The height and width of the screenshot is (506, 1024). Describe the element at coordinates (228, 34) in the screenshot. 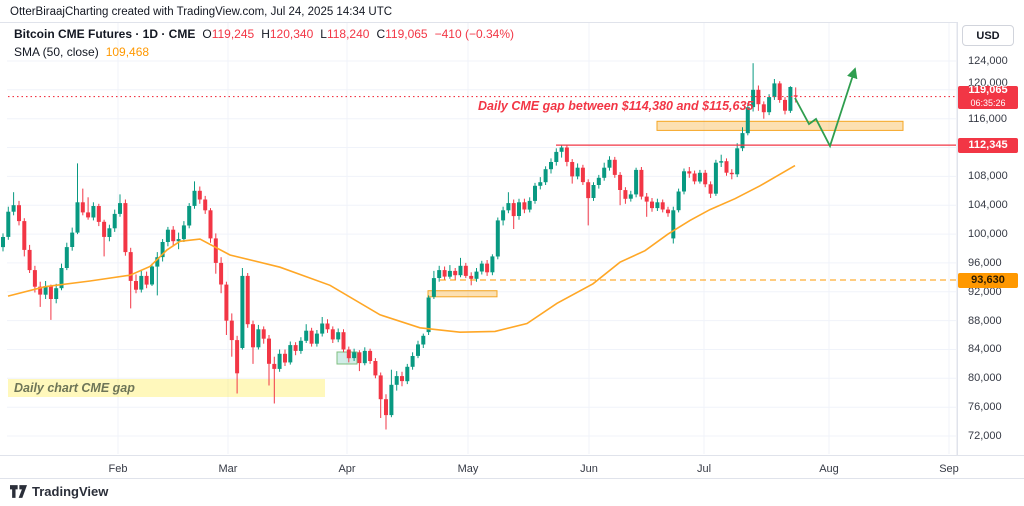

I see `ohlc-open: O119,245` at that location.